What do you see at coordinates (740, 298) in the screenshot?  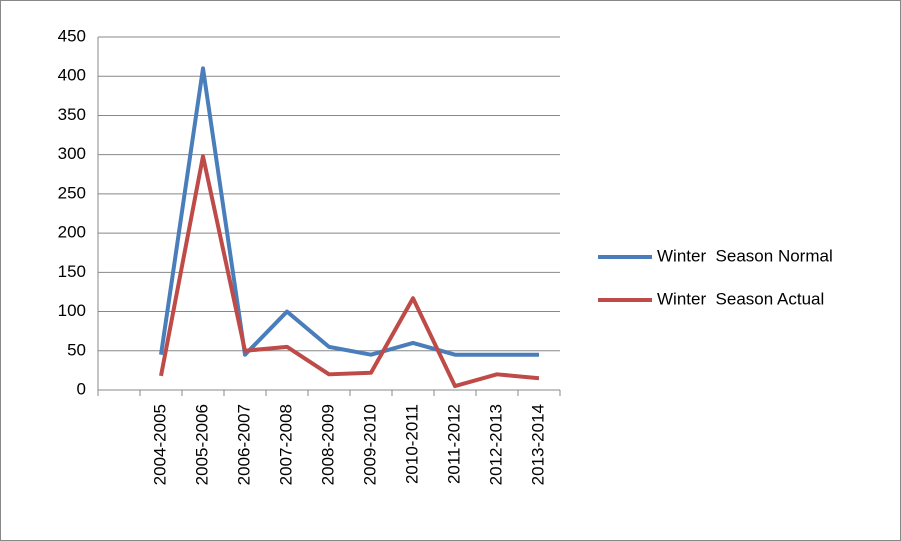 I see `legend-label: Winter Season Actual` at bounding box center [740, 298].